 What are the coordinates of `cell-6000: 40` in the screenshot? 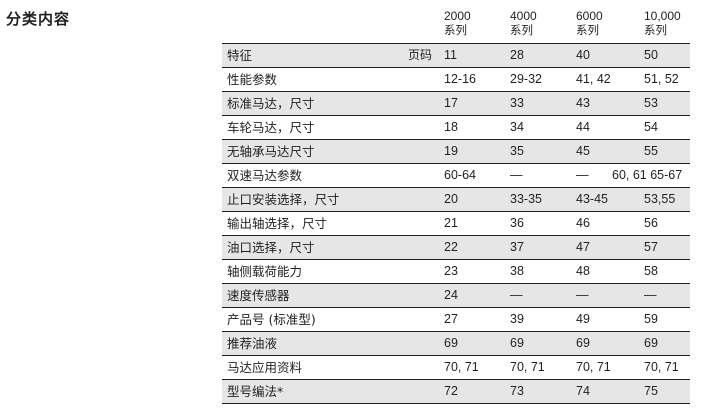 It's located at (583, 55).